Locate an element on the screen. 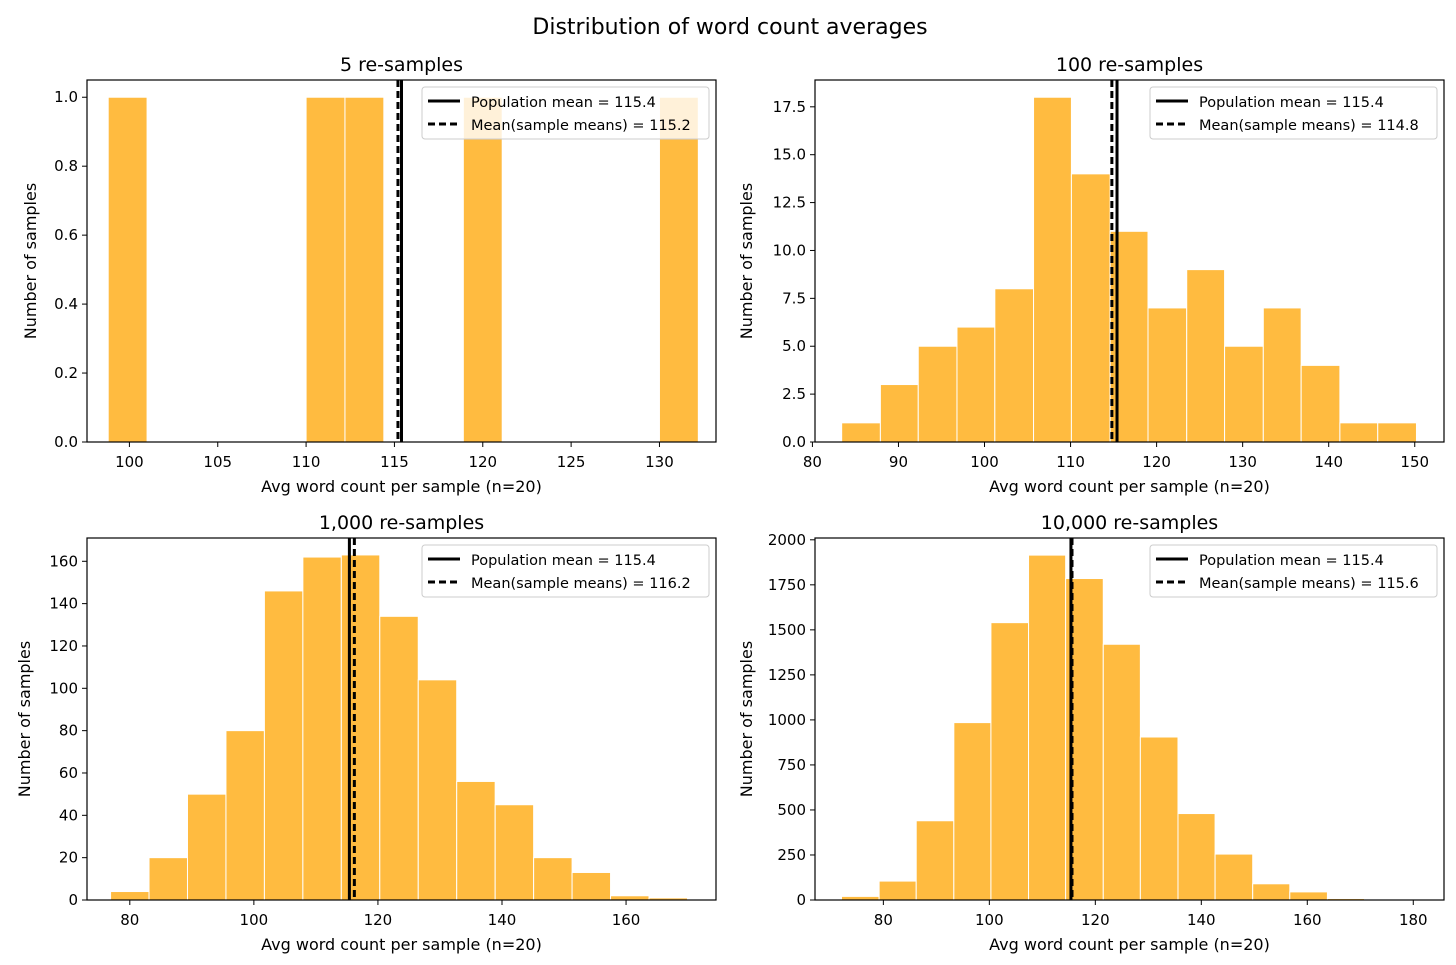  y-tick-label: 40 is located at coordinates (68, 815).